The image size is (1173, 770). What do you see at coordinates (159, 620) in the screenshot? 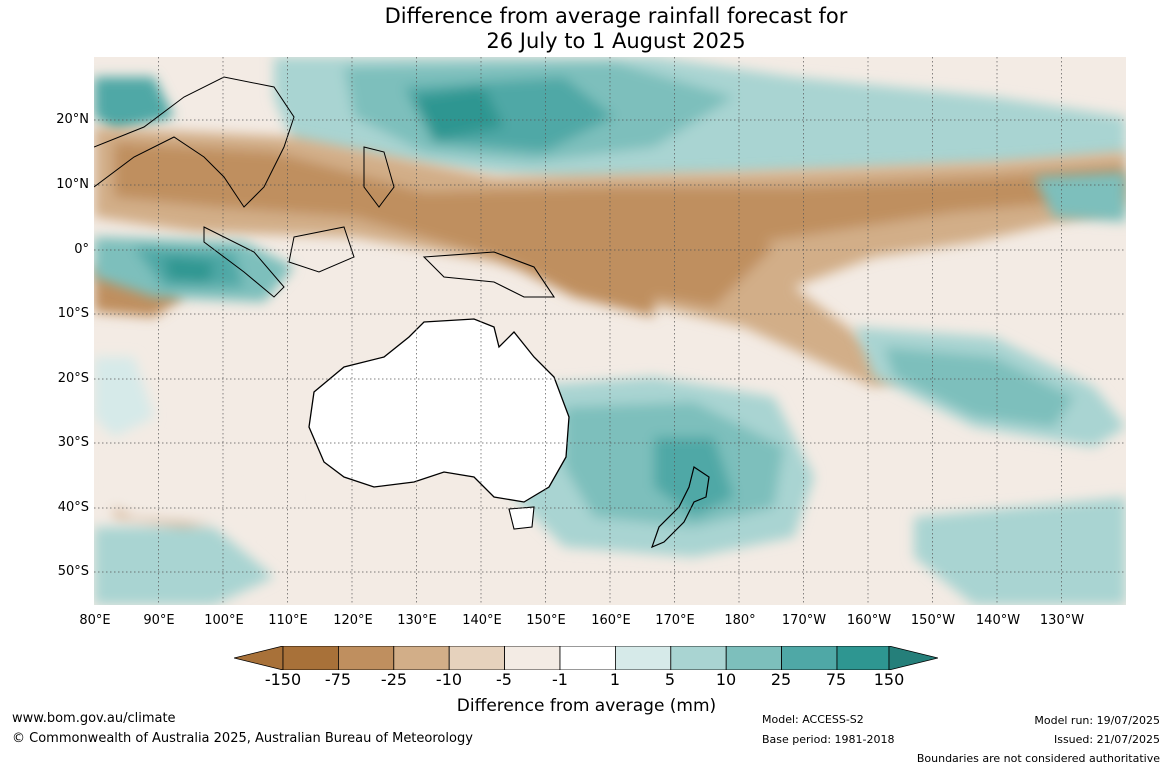
I see `lon-label-90e: 90°E` at bounding box center [159, 620].